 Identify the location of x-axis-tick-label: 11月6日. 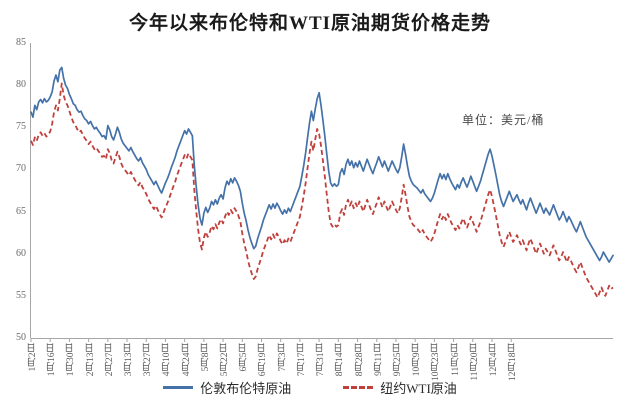
(455, 359).